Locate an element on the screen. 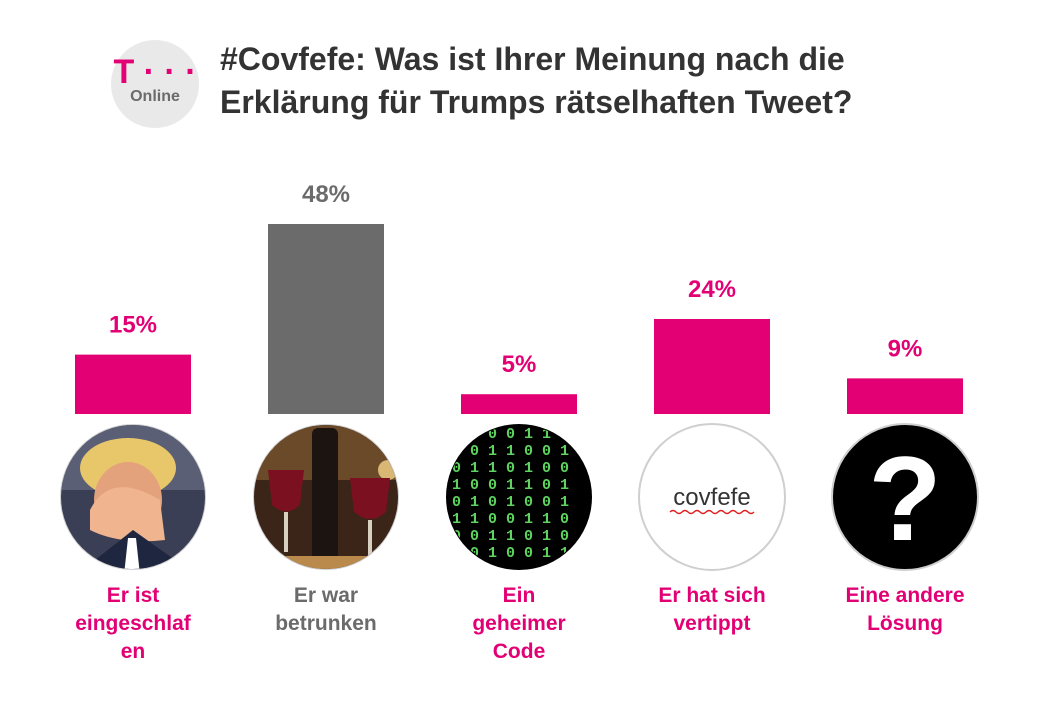 The image size is (1039, 702). t-mark: T · · · is located at coordinates (155, 72).